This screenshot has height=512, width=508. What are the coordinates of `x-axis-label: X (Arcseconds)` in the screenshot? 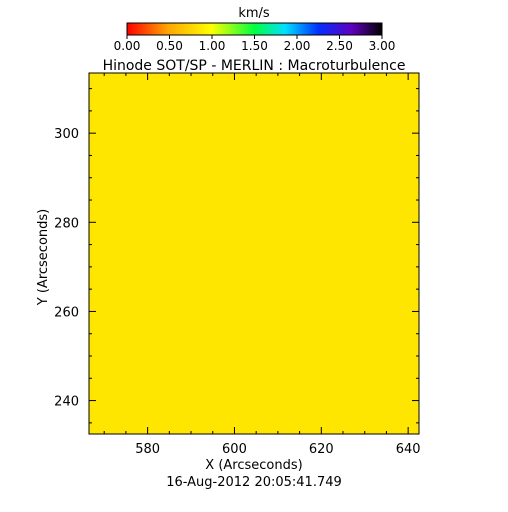 It's located at (253, 465).